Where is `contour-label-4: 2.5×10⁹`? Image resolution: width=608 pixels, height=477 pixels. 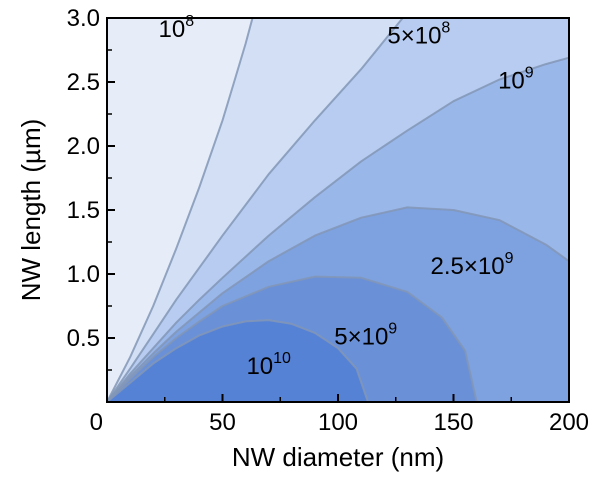 contour-label-4: 2.5×10⁹ is located at coordinates (471, 265).